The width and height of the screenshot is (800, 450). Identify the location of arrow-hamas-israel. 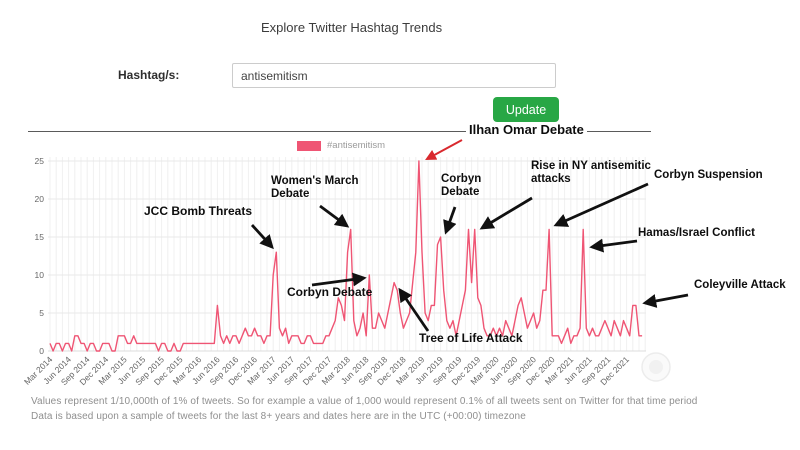
(613, 245).